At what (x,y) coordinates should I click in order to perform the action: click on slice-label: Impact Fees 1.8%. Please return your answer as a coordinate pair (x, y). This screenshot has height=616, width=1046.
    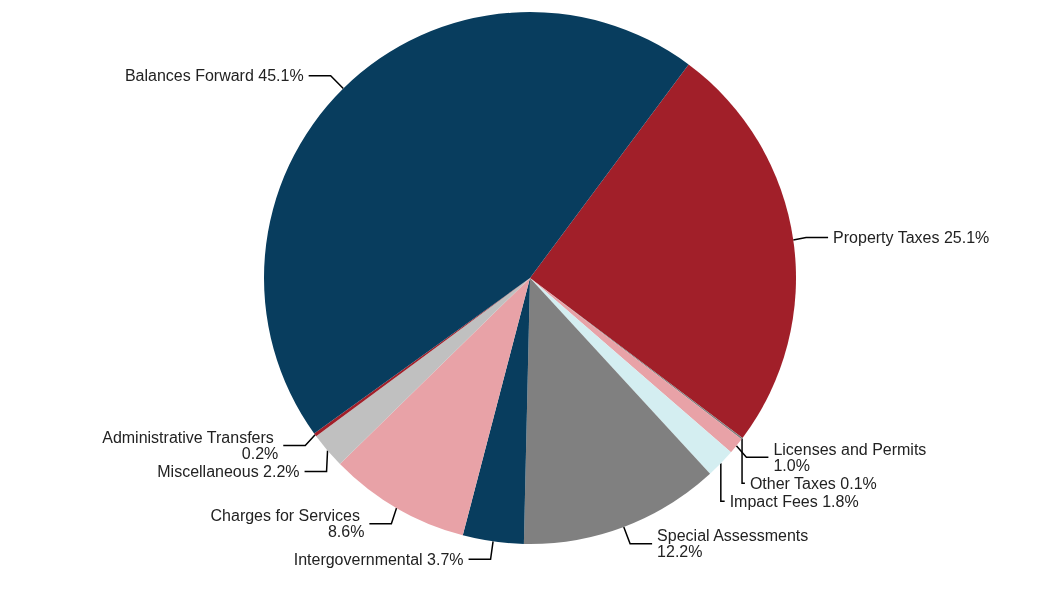
    Looking at the image, I should click on (794, 501).